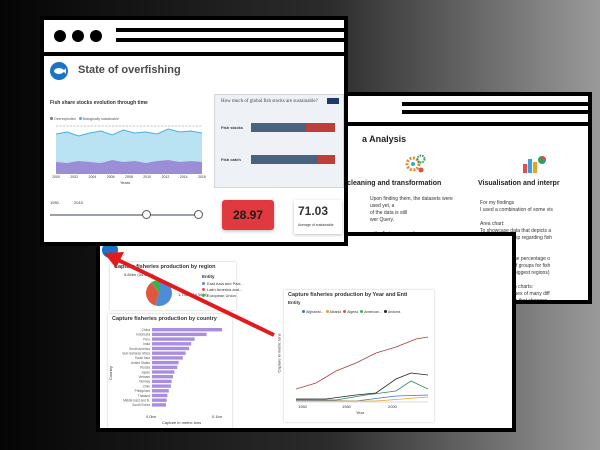 Image resolution: width=600 pixels, height=450 pixels. I want to click on col1-title: Data cleaning and transformation, so click(386, 183).